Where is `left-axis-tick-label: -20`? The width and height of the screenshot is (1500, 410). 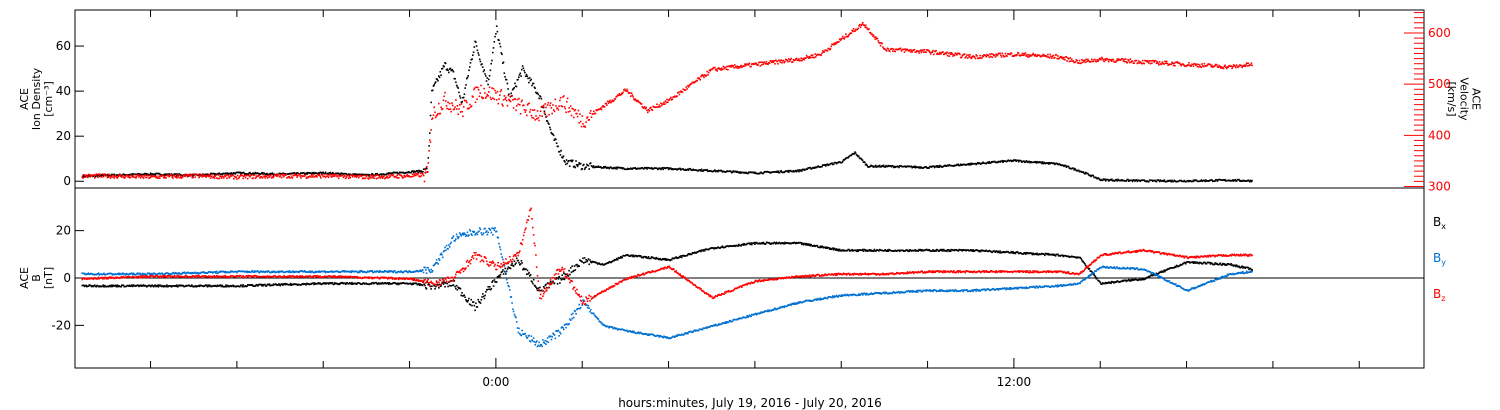
left-axis-tick-label: -20 is located at coordinates (61, 325).